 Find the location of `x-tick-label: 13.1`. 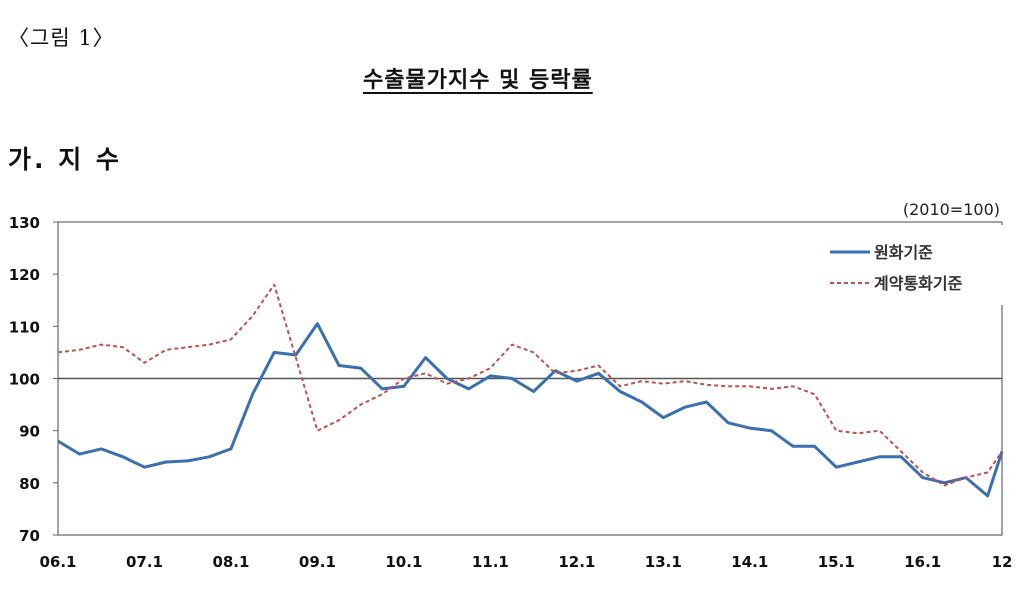

x-tick-label: 13.1 is located at coordinates (663, 562).